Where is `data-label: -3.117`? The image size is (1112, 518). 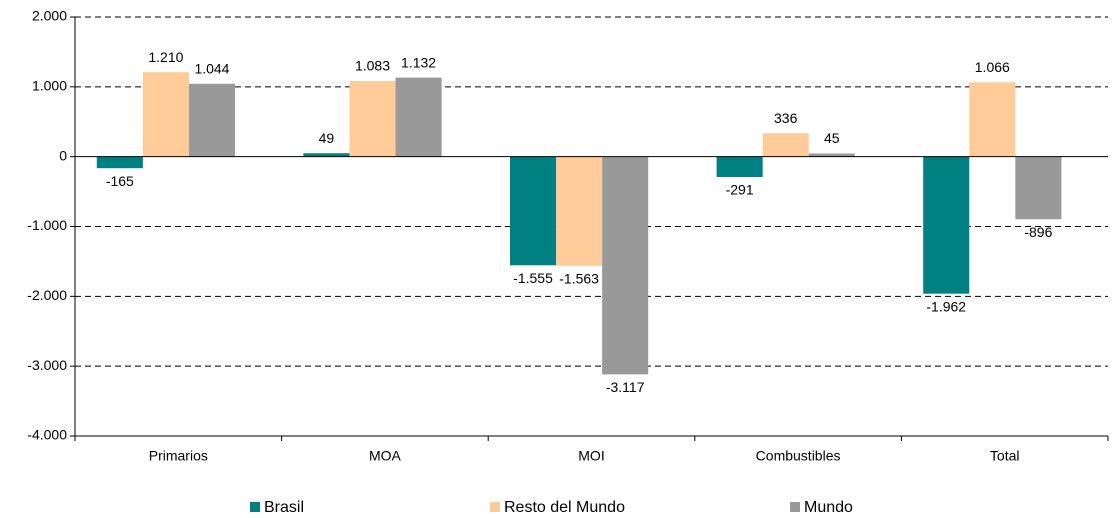
data-label: -3.117 is located at coordinates (625, 387).